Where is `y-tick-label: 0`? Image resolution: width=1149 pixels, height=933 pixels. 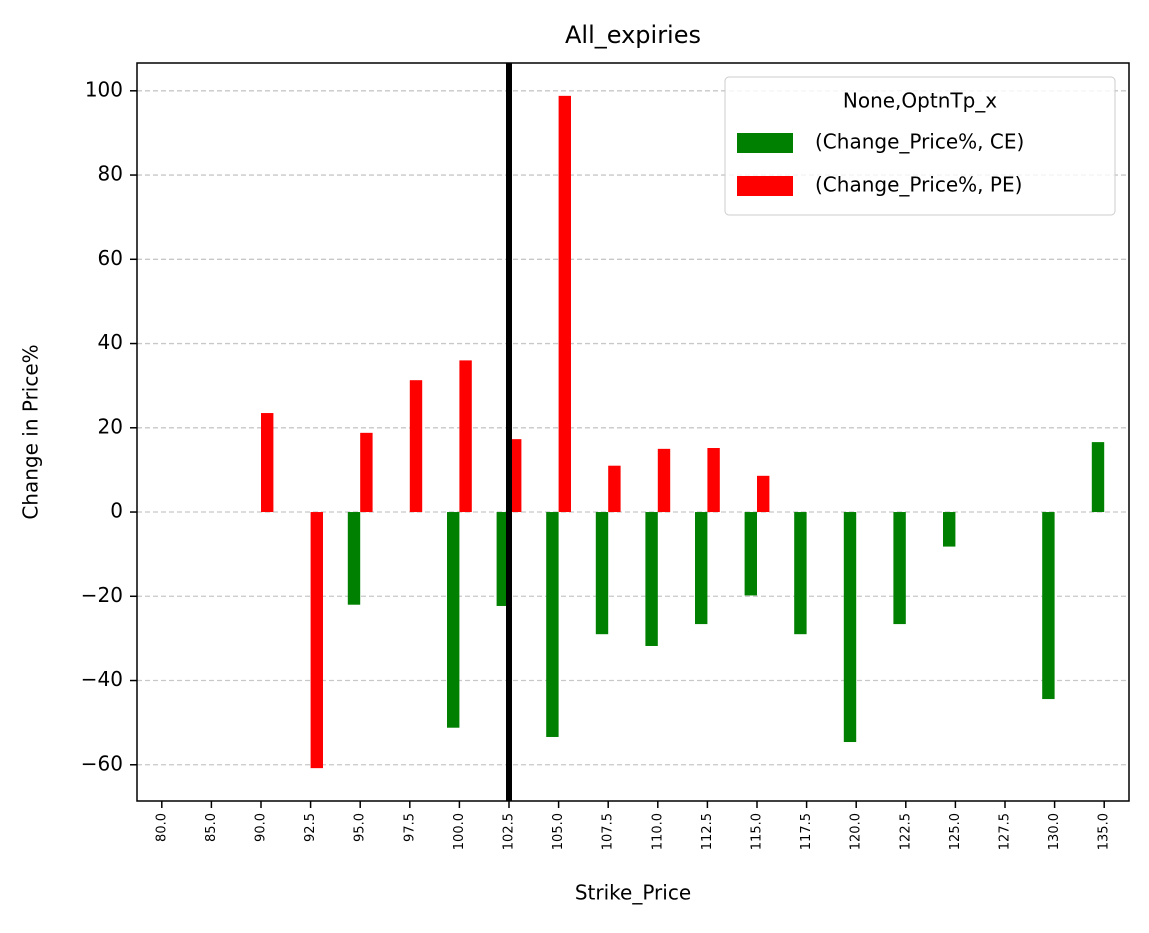
y-tick-label: 0 is located at coordinates (116, 511).